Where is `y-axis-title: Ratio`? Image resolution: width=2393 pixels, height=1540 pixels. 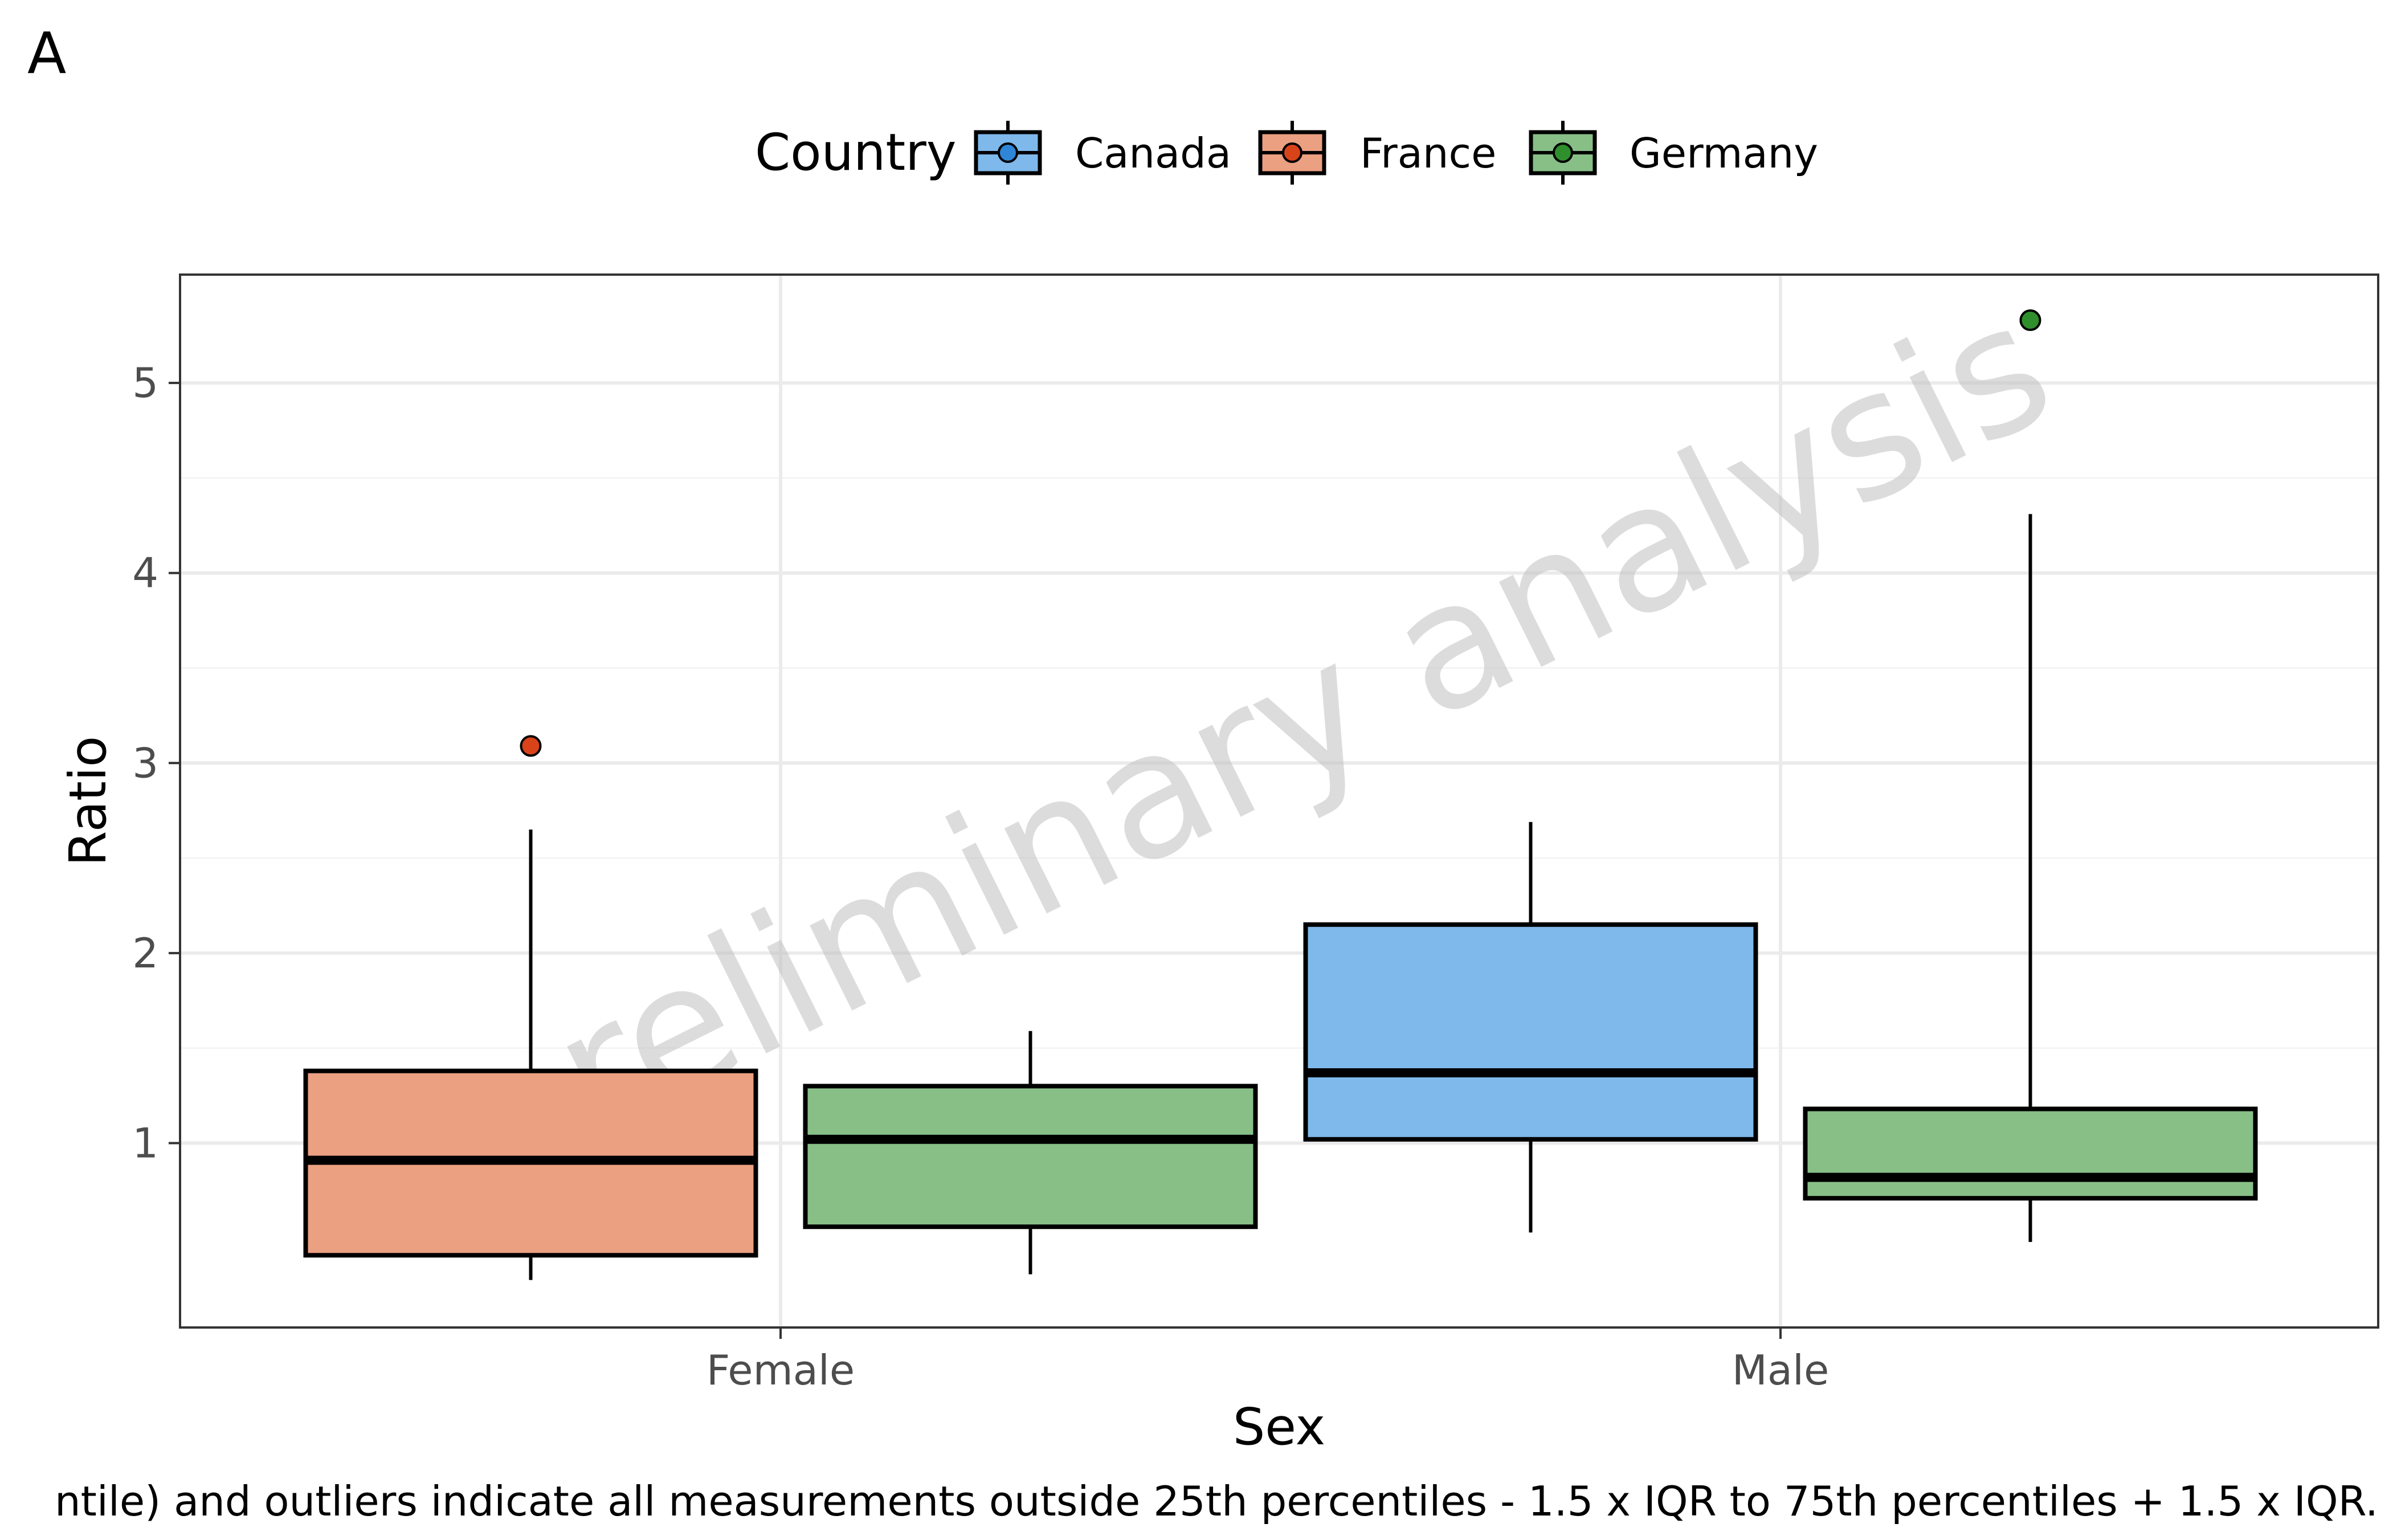 y-axis-title: Ratio is located at coordinates (88, 801).